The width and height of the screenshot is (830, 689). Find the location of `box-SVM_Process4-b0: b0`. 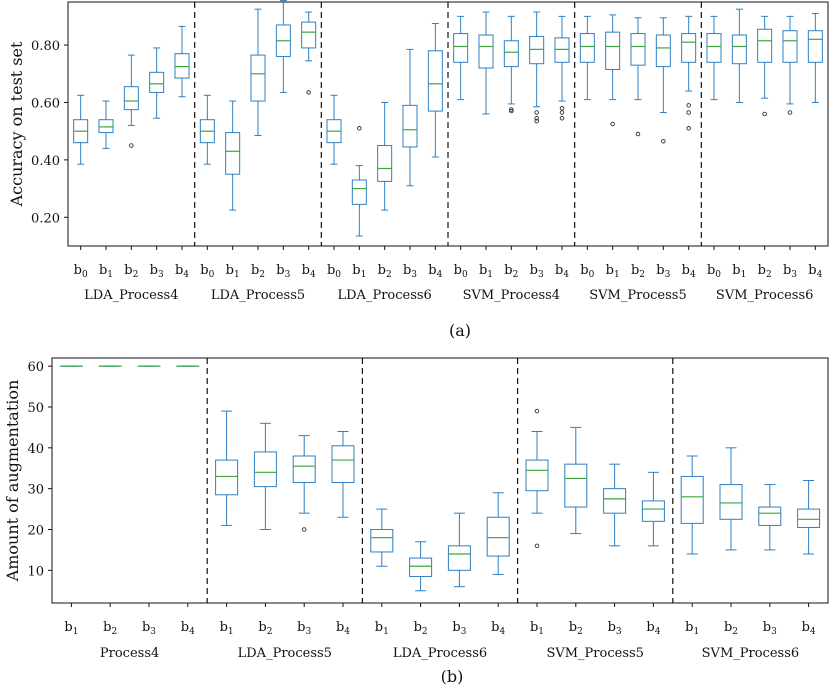

box-SVM_Process4-b0: b0 is located at coordinates (461, 147).